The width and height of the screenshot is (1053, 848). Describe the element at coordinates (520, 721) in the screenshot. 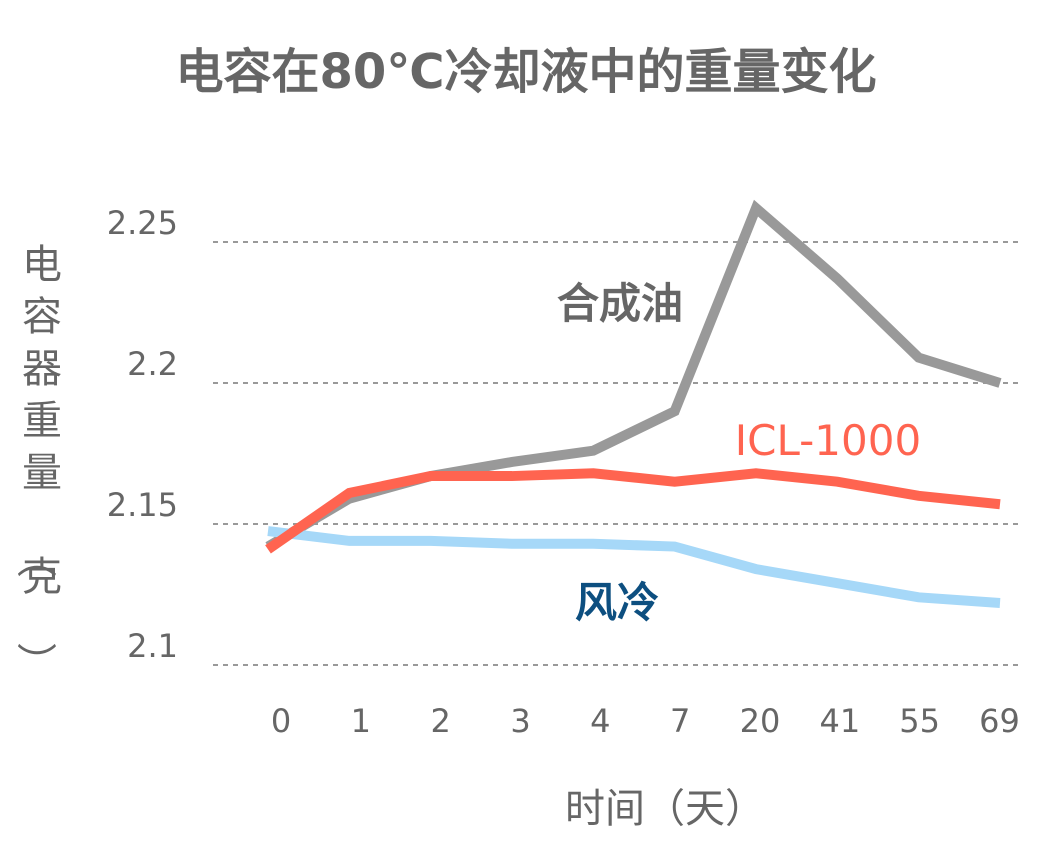

I see `x-tick-label: 3` at that location.